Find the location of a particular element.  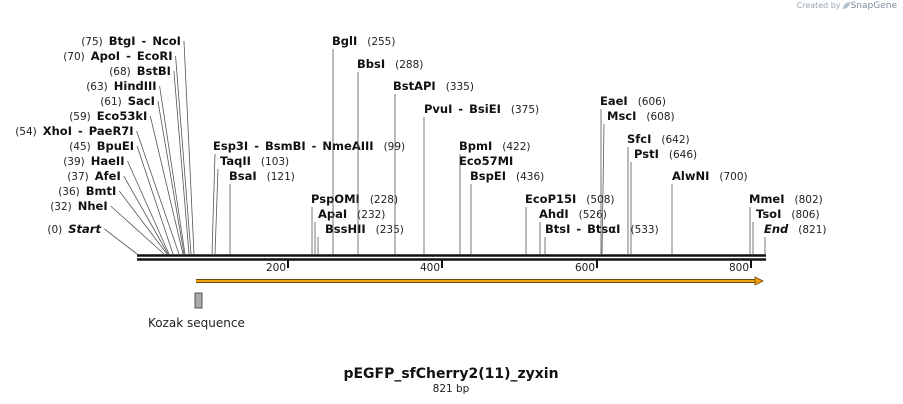

site-position: (288) is located at coordinates (409, 65).